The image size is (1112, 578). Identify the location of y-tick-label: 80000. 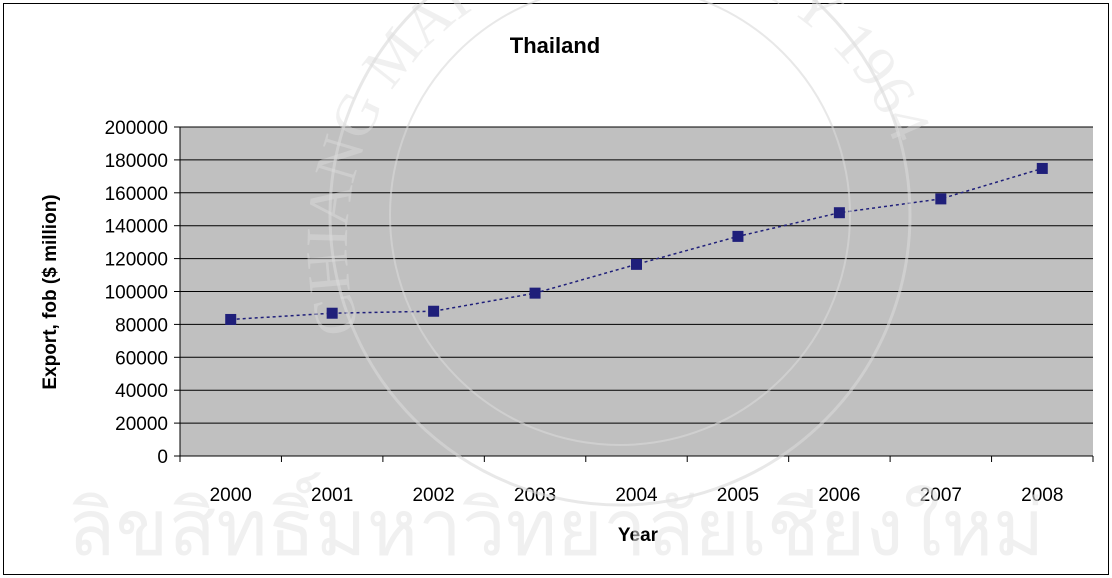
(141, 325).